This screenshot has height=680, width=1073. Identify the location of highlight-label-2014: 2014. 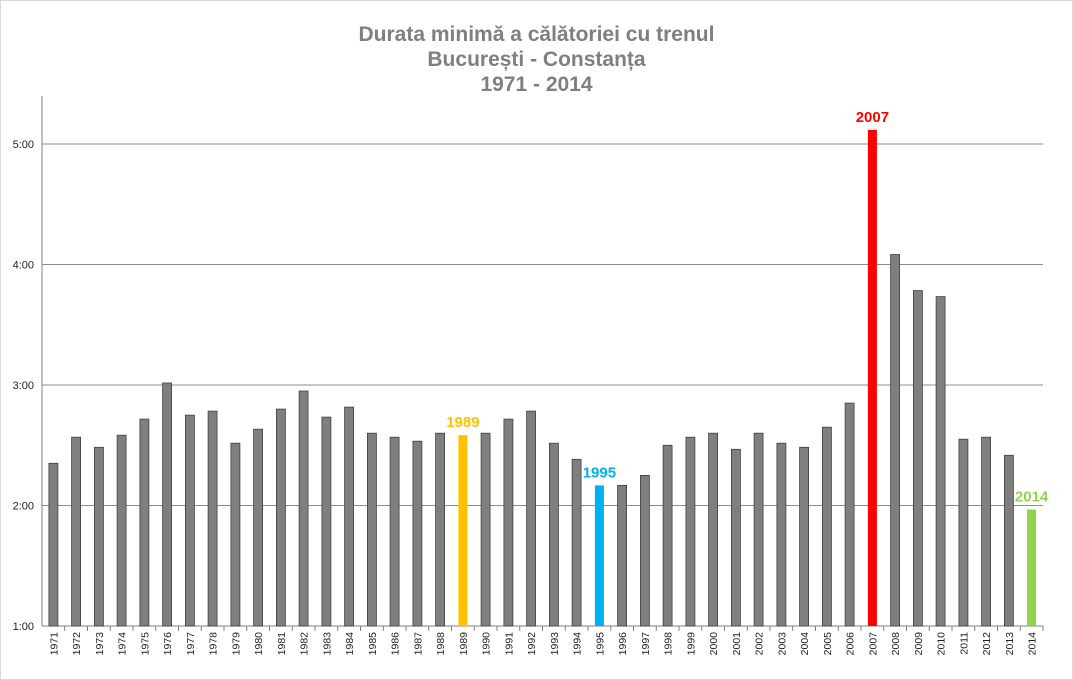
(1032, 497).